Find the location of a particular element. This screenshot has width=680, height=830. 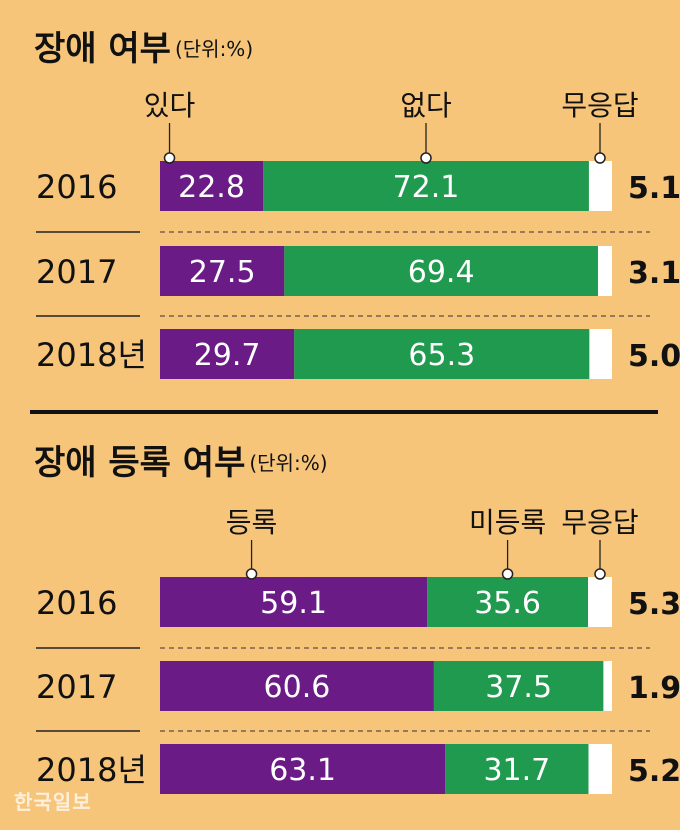

data-label: 59.1 is located at coordinates (293, 603).